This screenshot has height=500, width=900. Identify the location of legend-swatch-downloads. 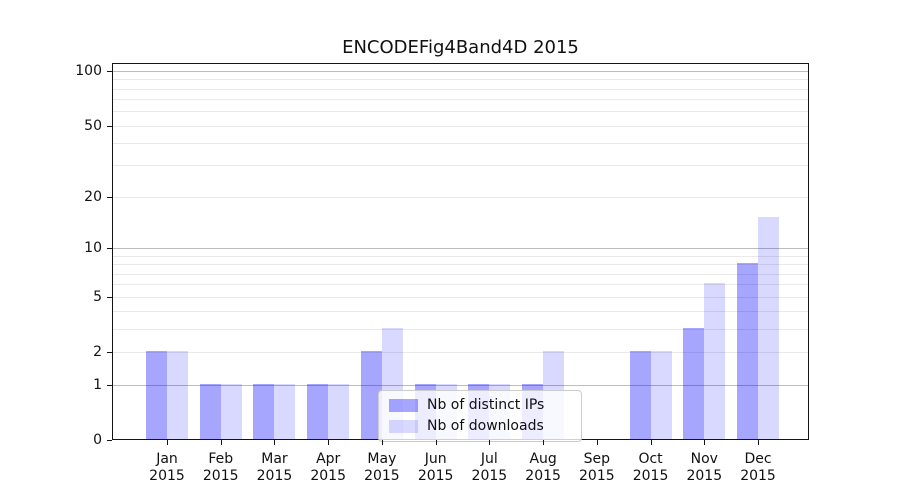
(403, 426).